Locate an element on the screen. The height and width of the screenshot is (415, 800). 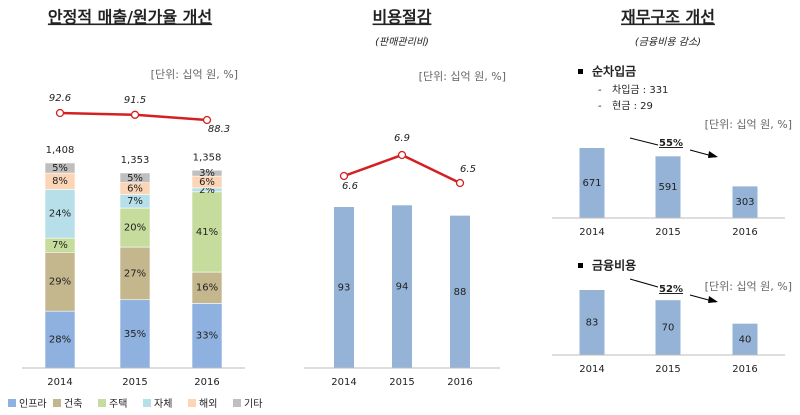
bar-label: 83 is located at coordinates (592, 323).